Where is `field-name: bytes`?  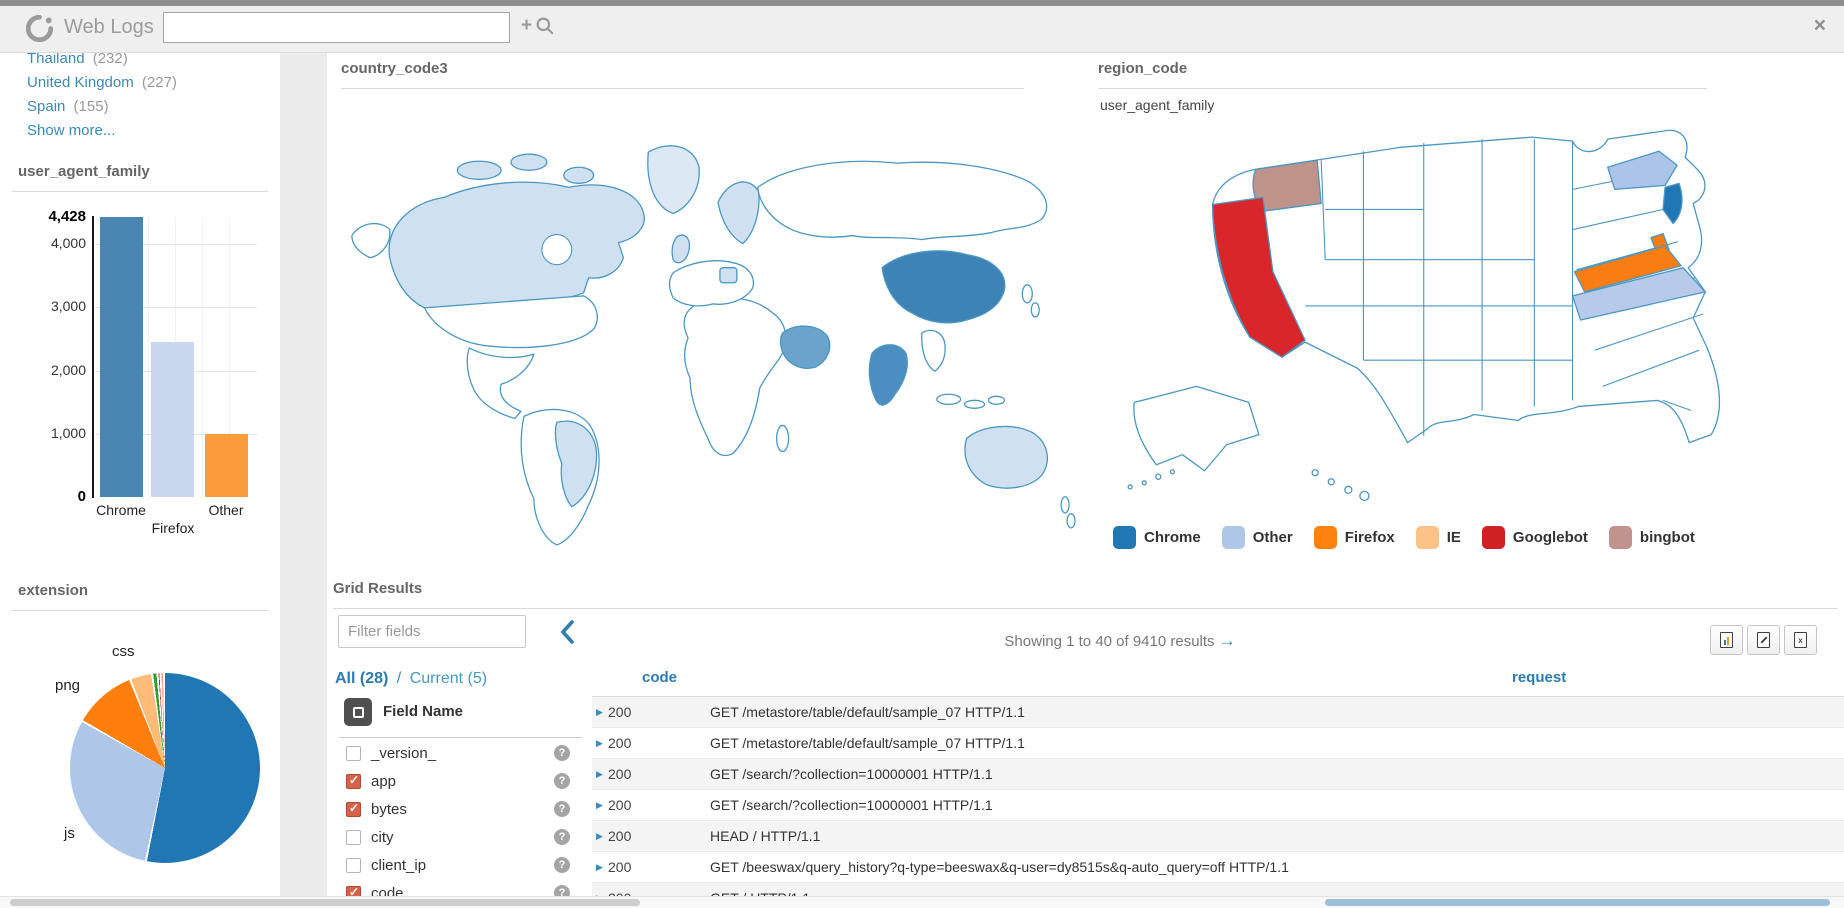
field-name: bytes is located at coordinates (389, 809).